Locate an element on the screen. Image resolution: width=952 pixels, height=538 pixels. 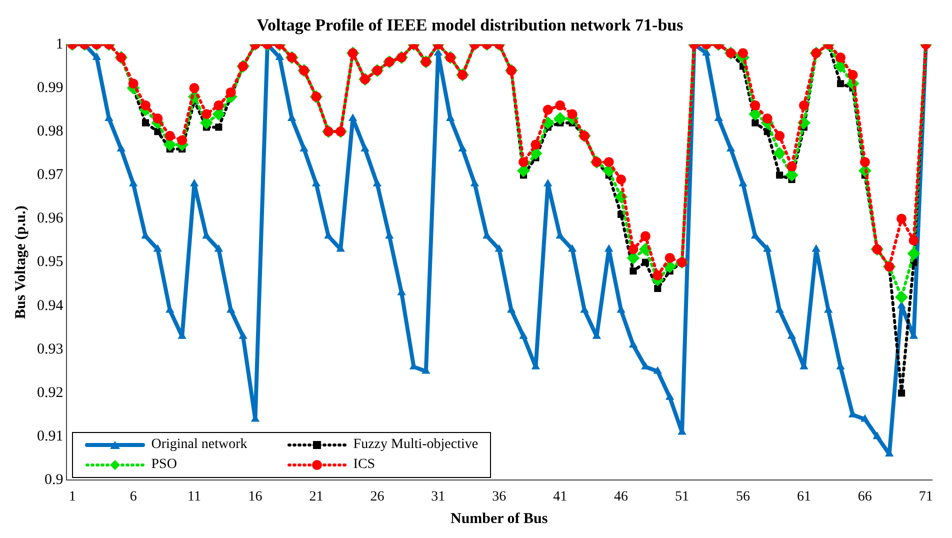
legend-label: PSO is located at coordinates (164, 465).